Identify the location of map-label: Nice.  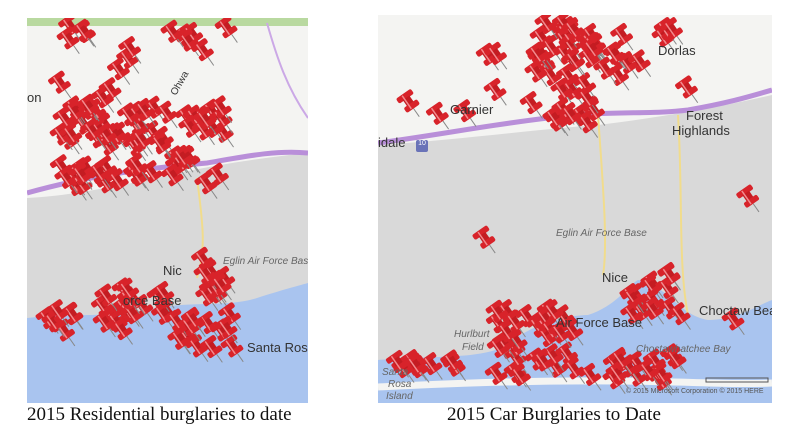
(615, 277).